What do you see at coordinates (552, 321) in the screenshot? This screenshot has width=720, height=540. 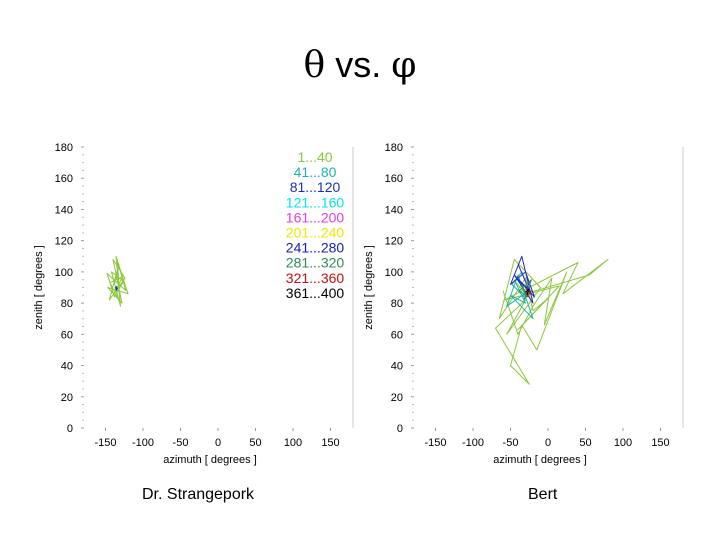 I see `right-chart-series-0-line` at bounding box center [552, 321].